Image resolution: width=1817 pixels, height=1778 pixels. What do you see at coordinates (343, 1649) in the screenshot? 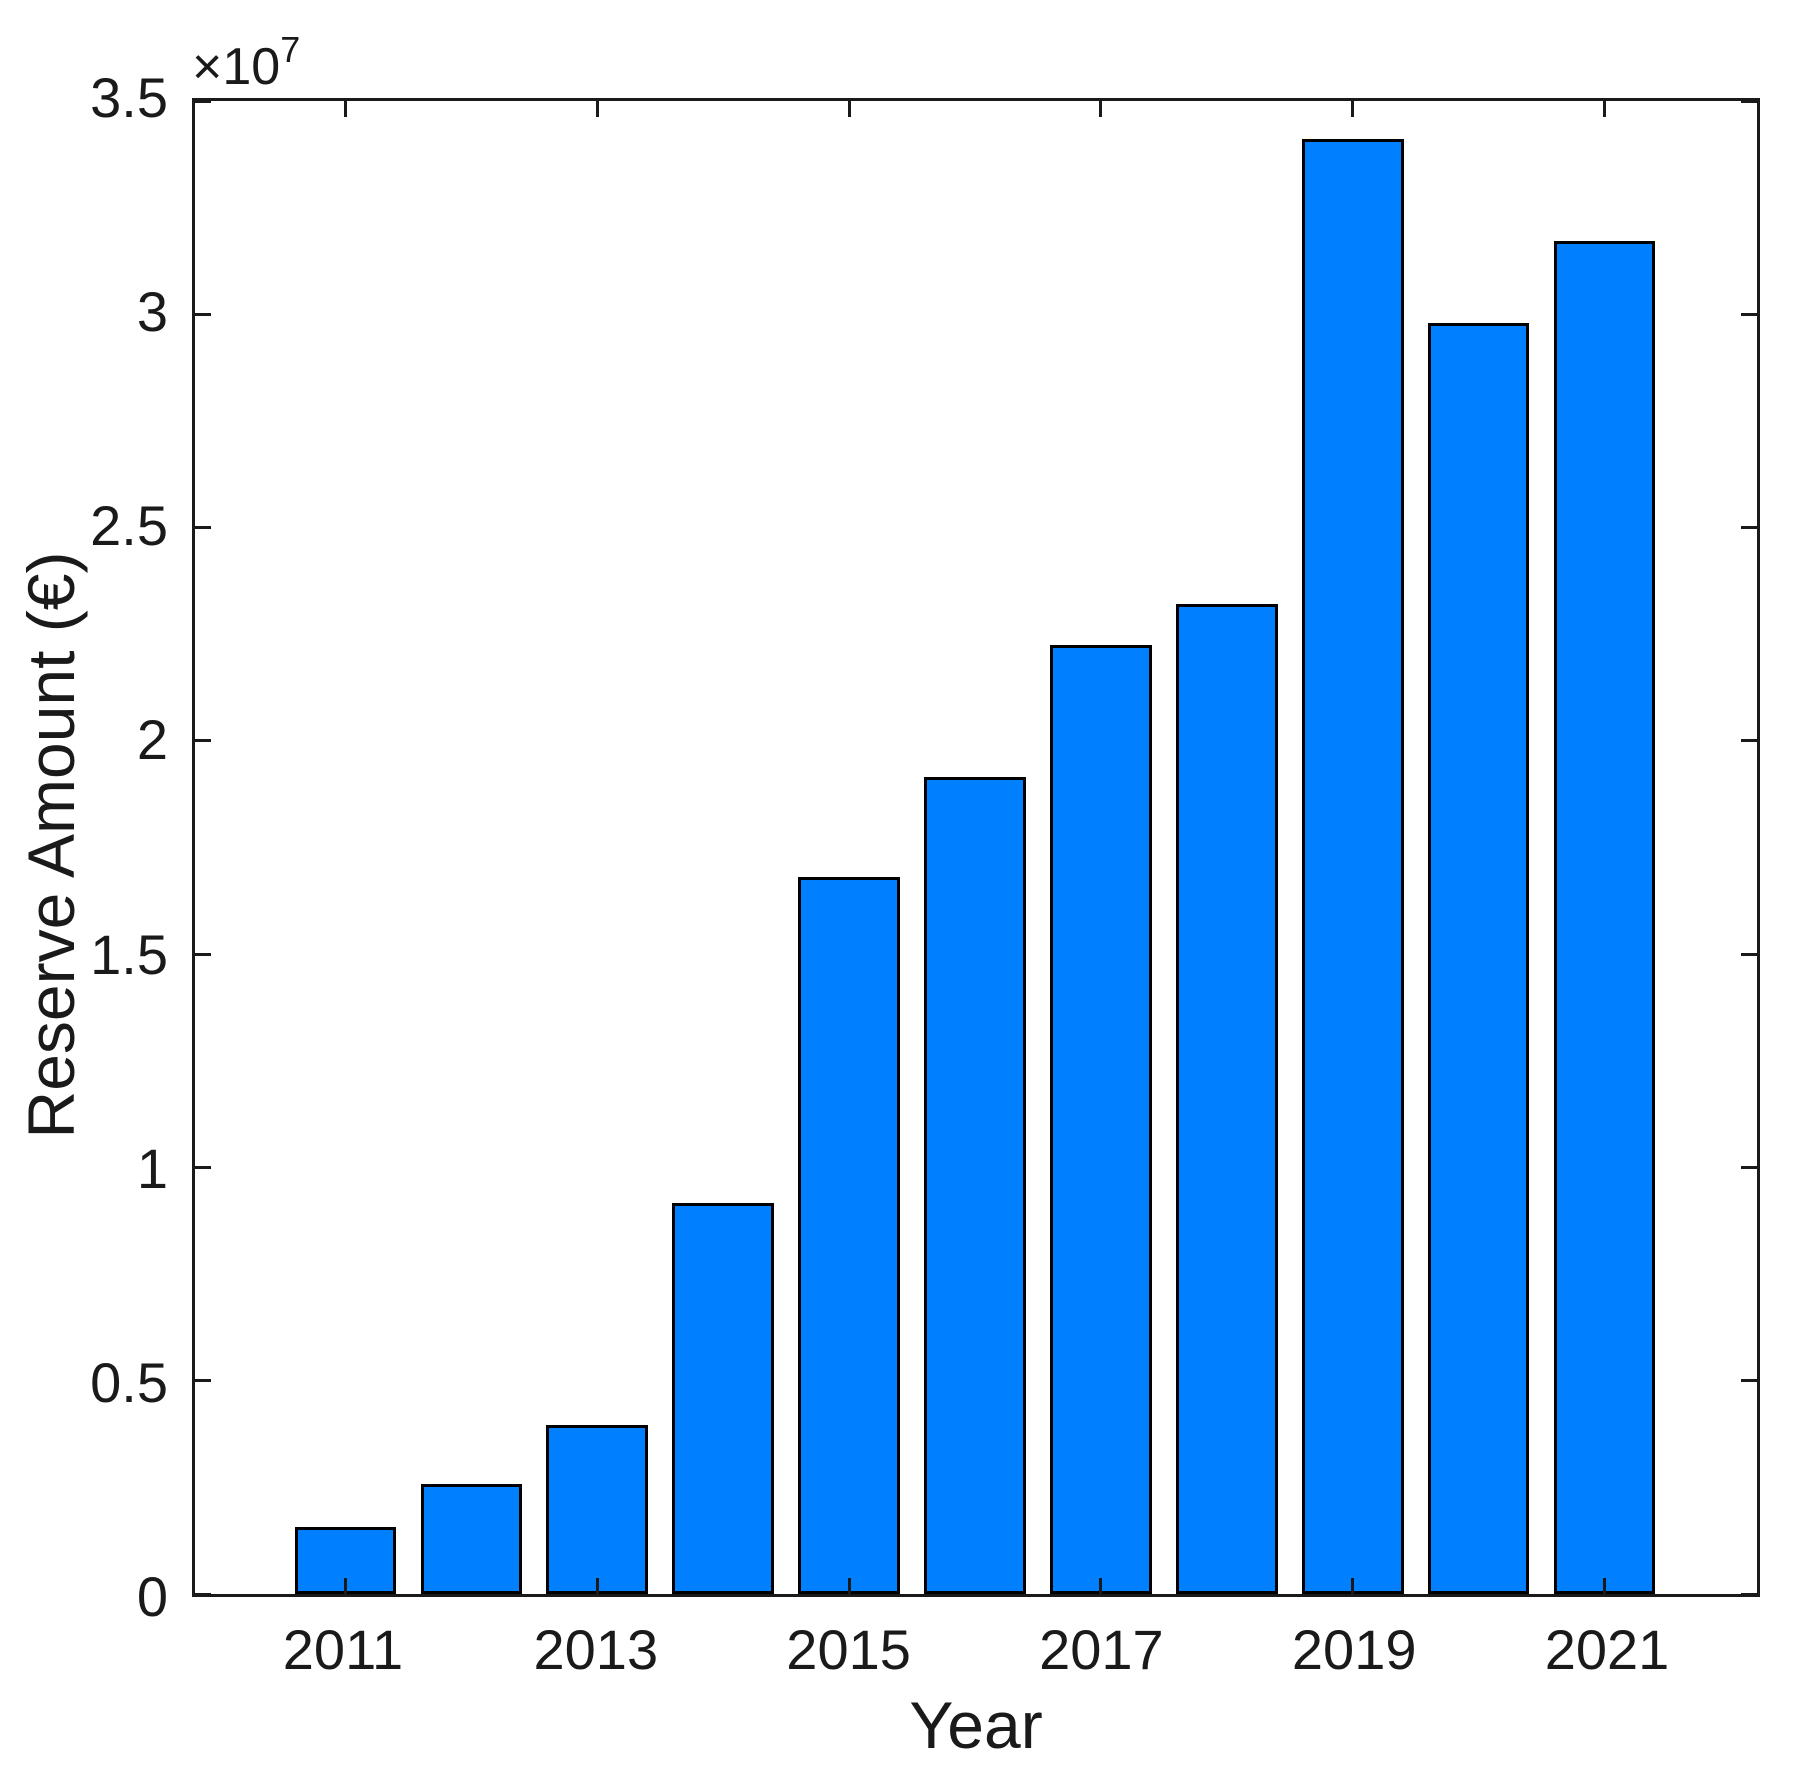
I see `x-tick-label-2011: 2011` at bounding box center [343, 1649].